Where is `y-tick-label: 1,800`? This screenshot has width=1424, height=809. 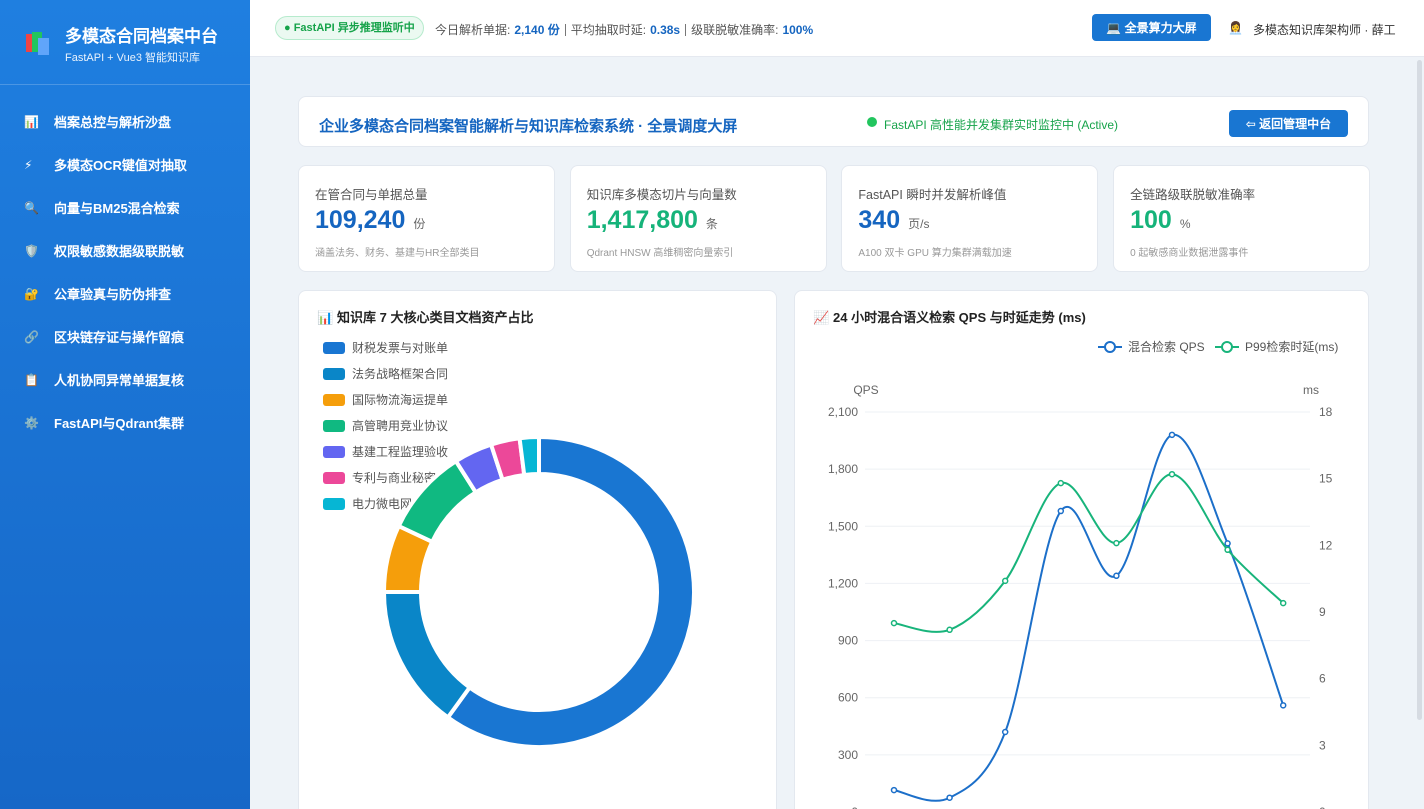 y-tick-label: 1,800 is located at coordinates (843, 469).